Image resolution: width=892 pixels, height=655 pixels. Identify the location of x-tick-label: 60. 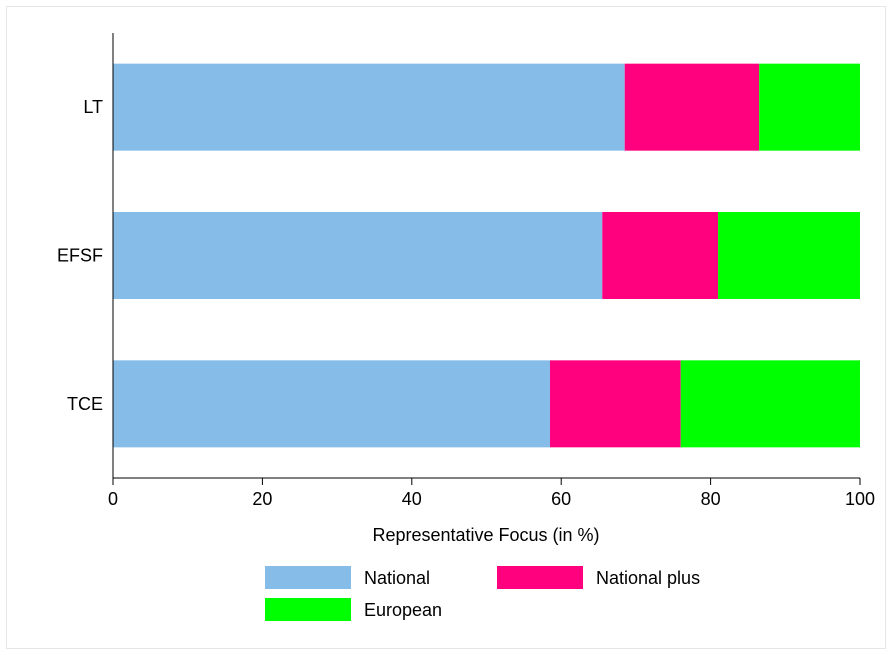
(561, 499).